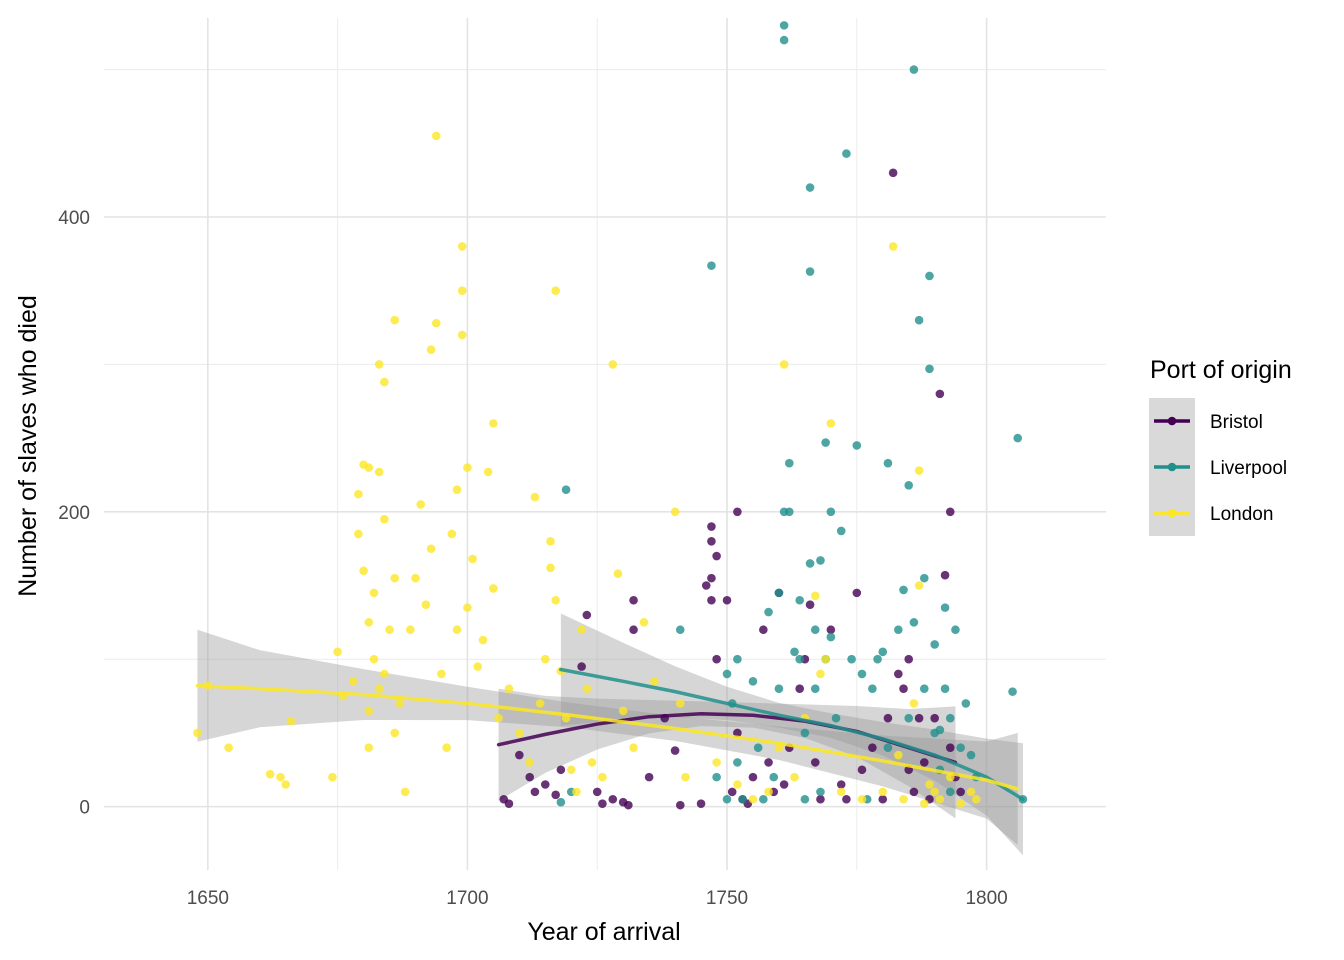 This screenshot has width=1344, height=960. What do you see at coordinates (1241, 514) in the screenshot?
I see `legend-label: London` at bounding box center [1241, 514].